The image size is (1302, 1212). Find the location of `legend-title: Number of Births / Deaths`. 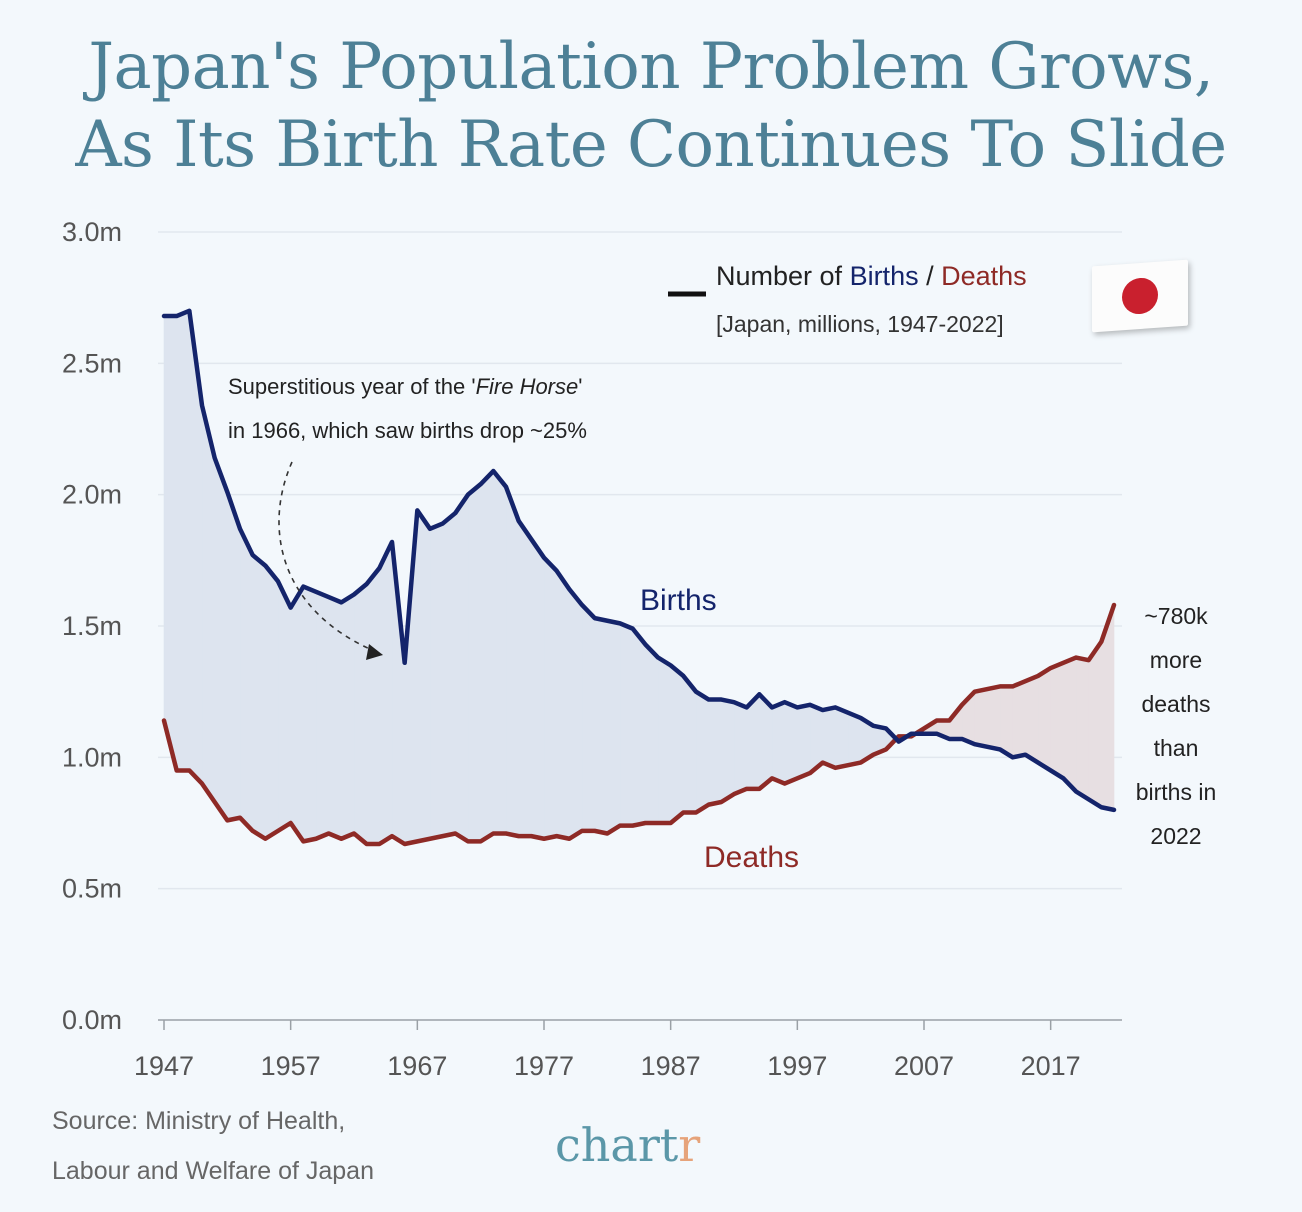

legend-title: Number of Births / Deaths is located at coordinates (871, 276).